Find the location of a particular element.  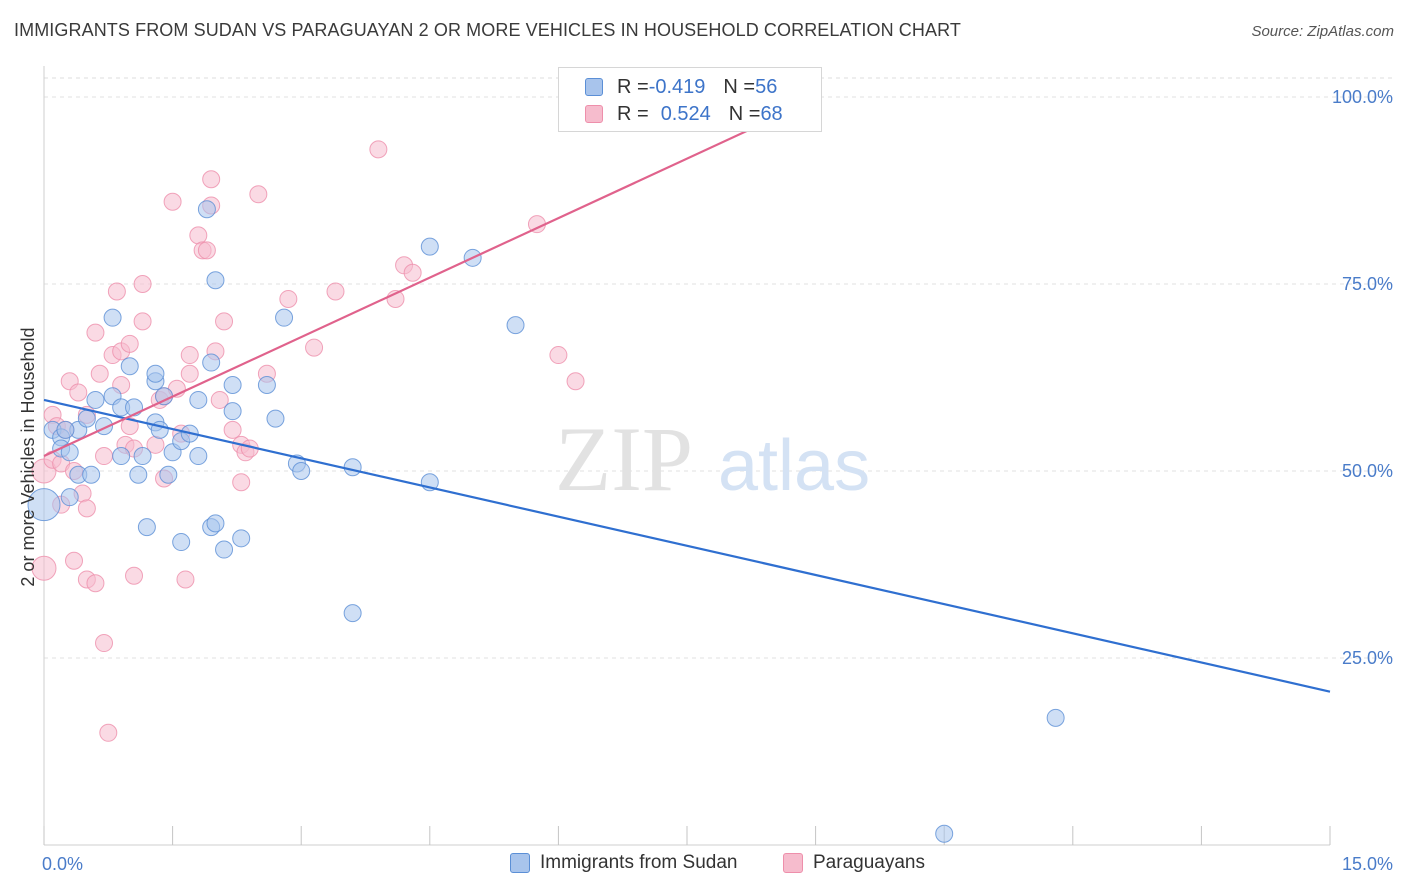

legend-item-sudan: Immigrants from Sudan is located at coordinates (623, 863).